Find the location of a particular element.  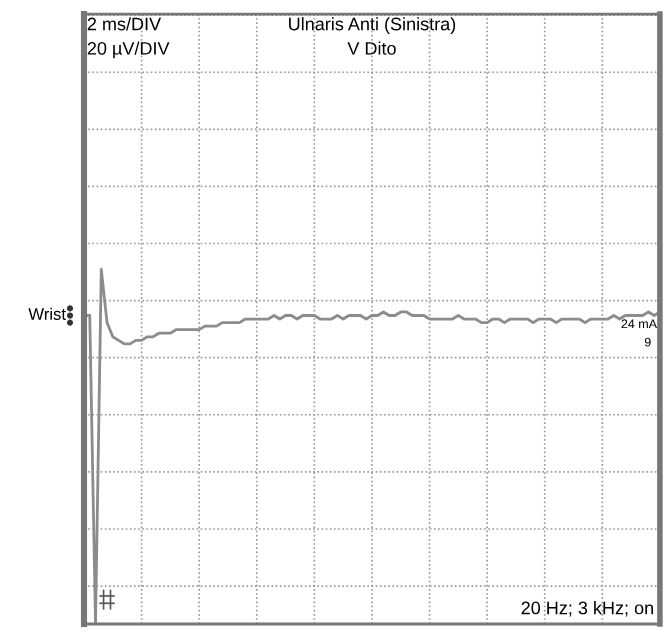

annotation: 20 Hz; 3 kHz; on is located at coordinates (587, 609).